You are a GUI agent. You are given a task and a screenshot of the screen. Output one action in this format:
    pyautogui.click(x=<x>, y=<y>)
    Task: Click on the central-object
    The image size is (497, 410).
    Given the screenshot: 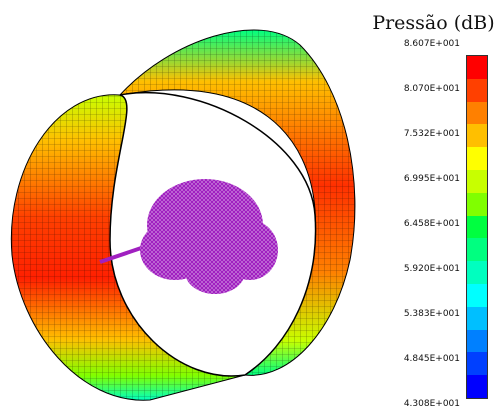 What is the action you would take?
    pyautogui.click(x=188, y=236)
    